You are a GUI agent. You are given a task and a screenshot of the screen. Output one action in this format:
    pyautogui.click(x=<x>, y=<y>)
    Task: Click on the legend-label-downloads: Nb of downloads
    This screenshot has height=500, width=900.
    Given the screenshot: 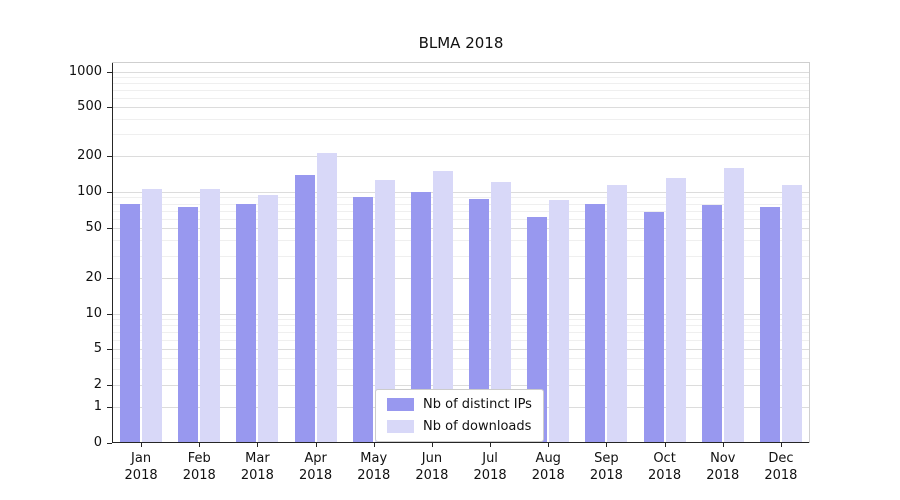 What is the action you would take?
    pyautogui.click(x=477, y=426)
    